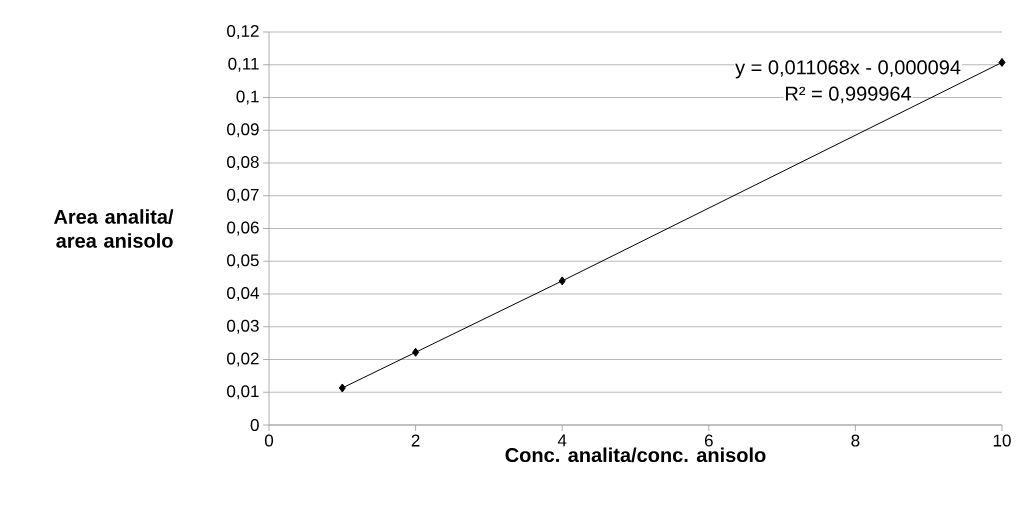  Describe the element at coordinates (562, 440) in the screenshot. I see `x-tick-label: 4` at that location.